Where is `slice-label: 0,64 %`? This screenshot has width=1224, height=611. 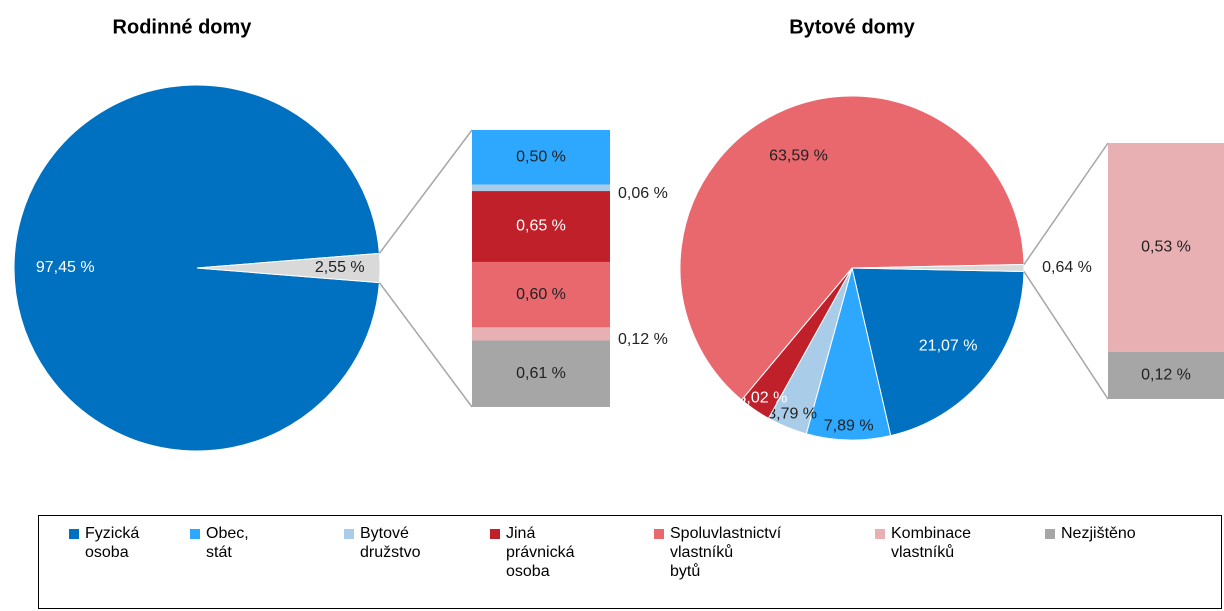
slice-label: 0,64 % is located at coordinates (1067, 267).